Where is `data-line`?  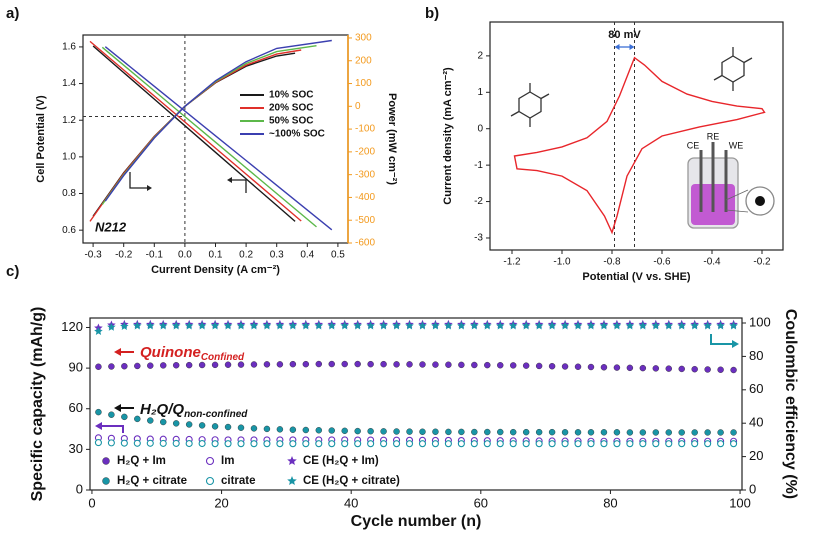
data-line is located at coordinates (209, 137).